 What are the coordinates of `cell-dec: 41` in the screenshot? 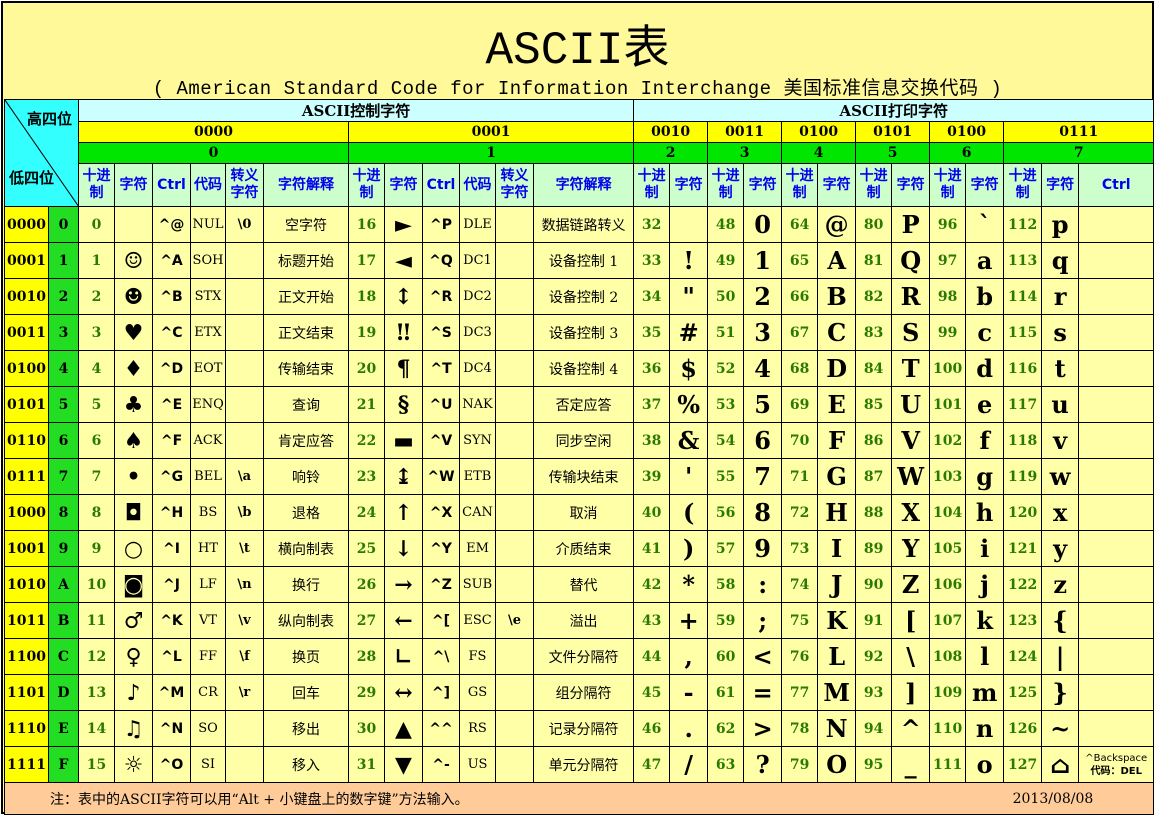 It's located at (652, 548).